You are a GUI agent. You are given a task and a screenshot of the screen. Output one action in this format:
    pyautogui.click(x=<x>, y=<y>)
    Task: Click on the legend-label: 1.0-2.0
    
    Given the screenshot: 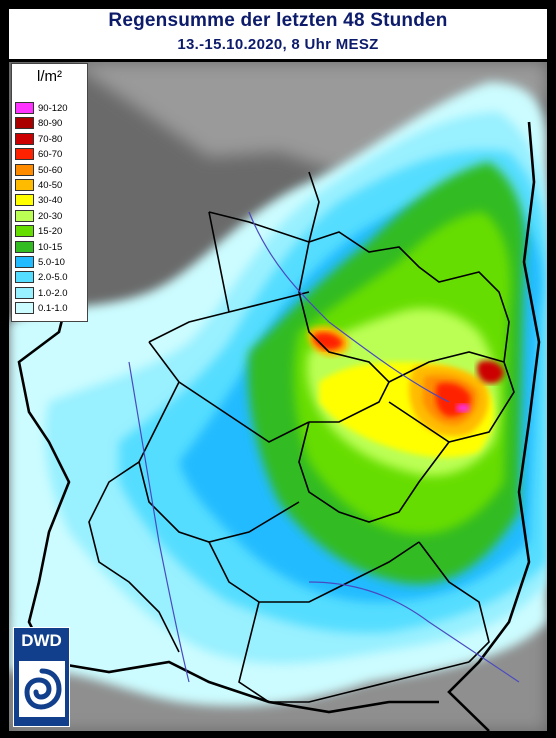 What is the action you would take?
    pyautogui.click(x=53, y=293)
    